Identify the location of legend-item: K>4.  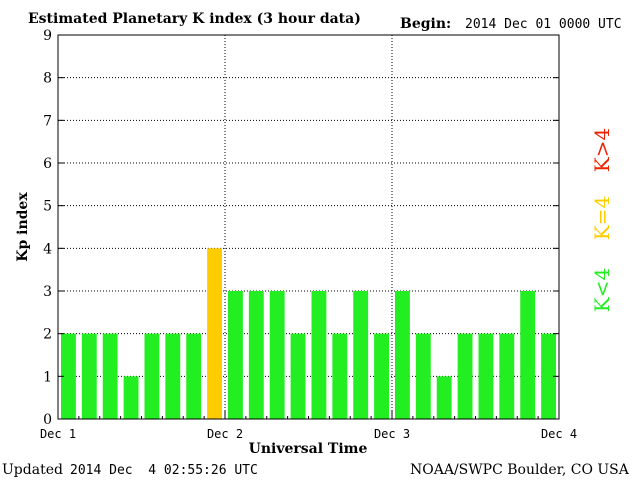
(602, 150).